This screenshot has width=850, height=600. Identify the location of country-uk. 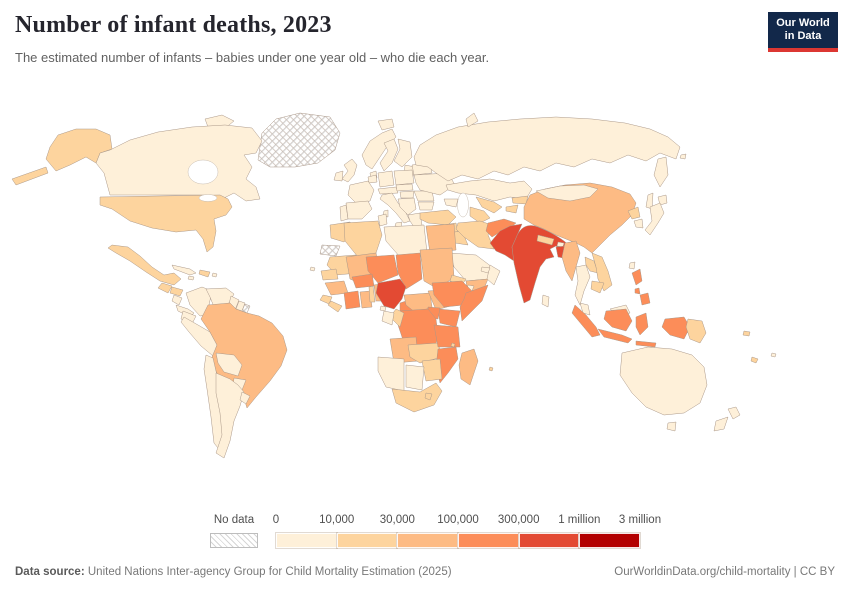
(349, 170).